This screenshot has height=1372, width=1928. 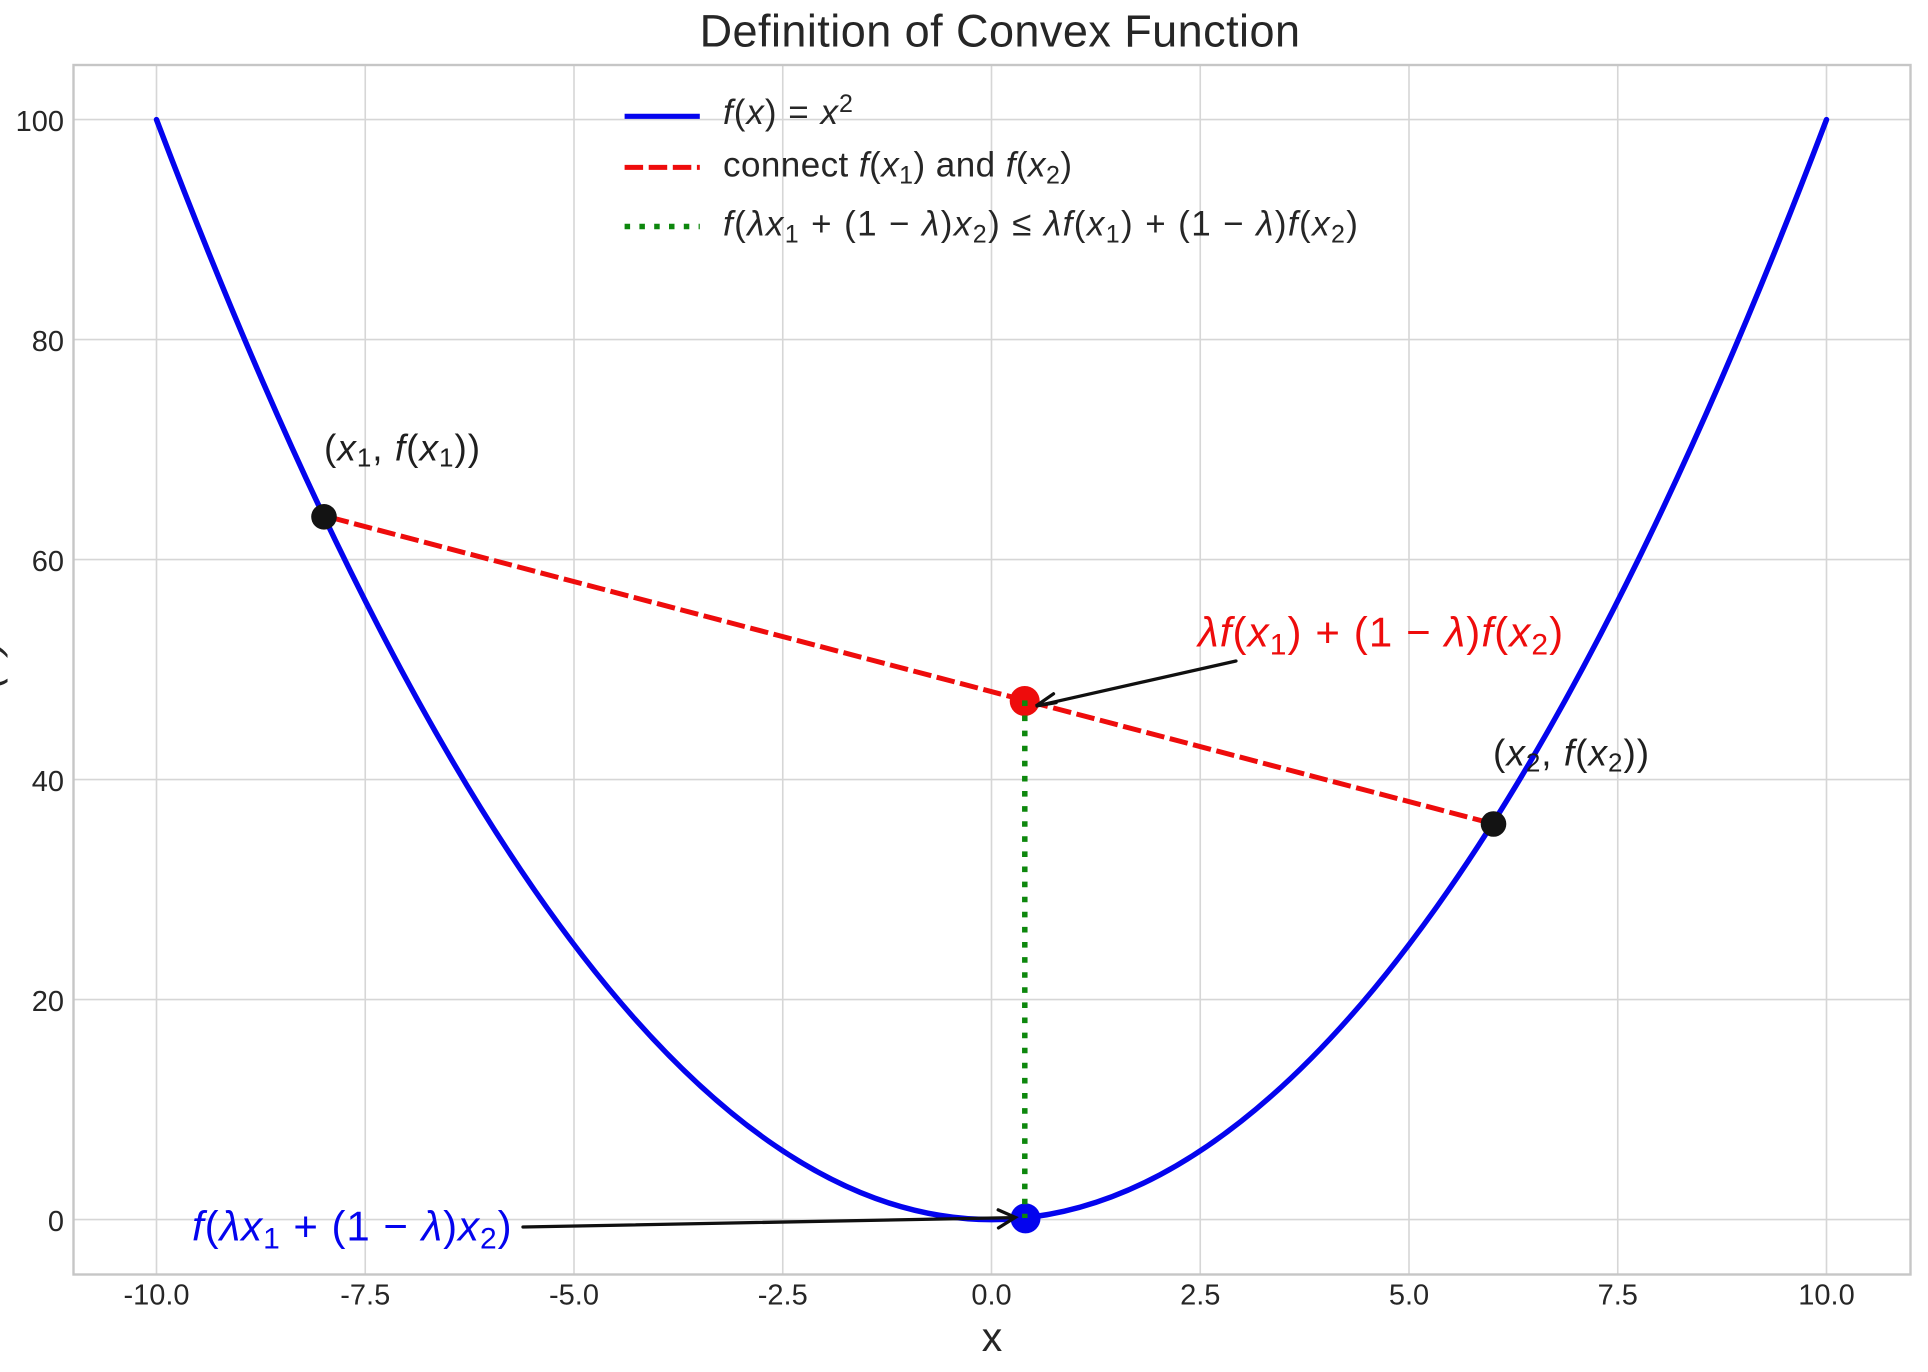 I want to click on svg-text: 100, so click(x=40, y=122).